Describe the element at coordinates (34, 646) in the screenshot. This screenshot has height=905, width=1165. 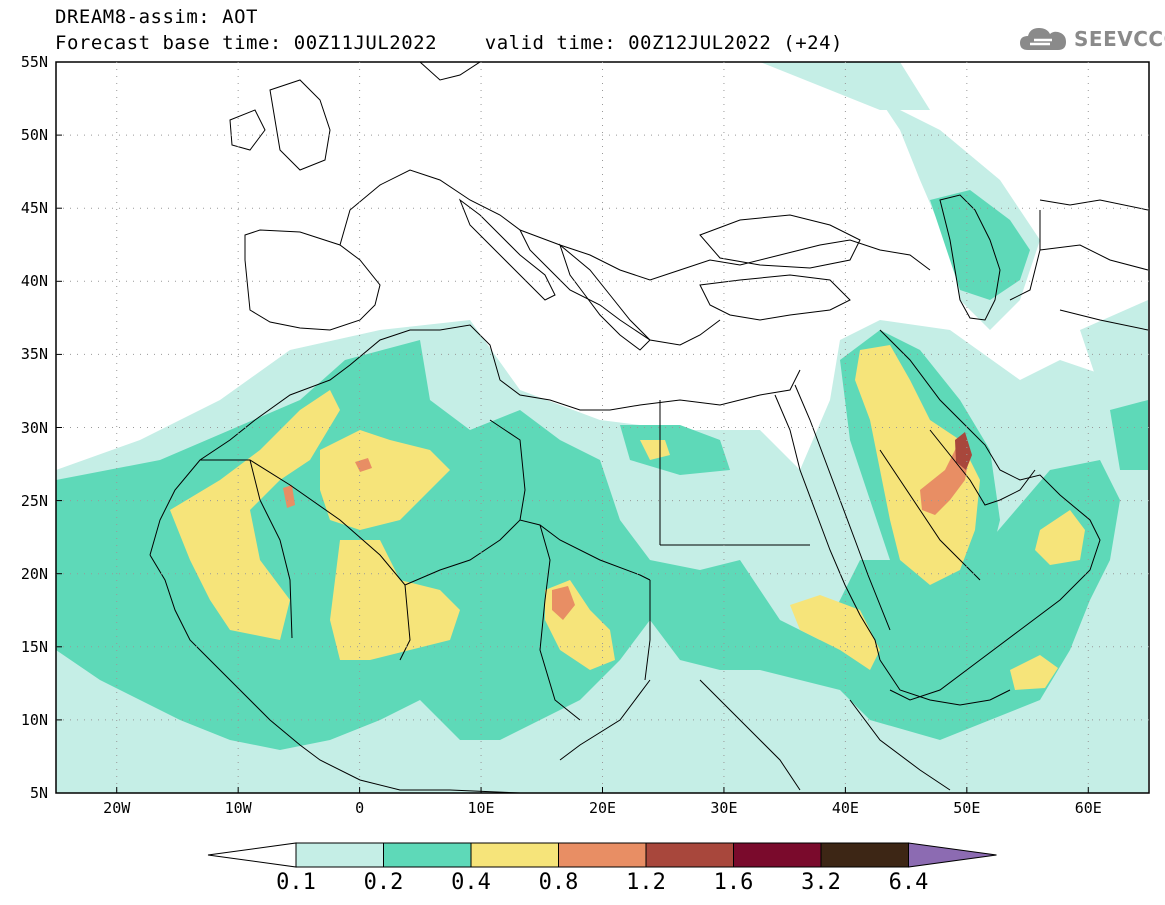
I see `lat-label: 15N` at that location.